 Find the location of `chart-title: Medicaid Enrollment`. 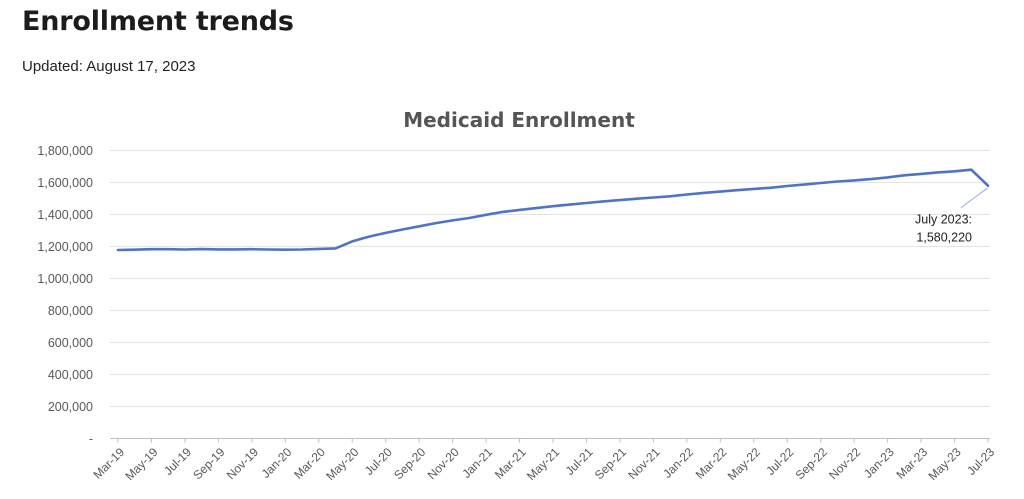

chart-title: Medicaid Enrollment is located at coordinates (519, 120).